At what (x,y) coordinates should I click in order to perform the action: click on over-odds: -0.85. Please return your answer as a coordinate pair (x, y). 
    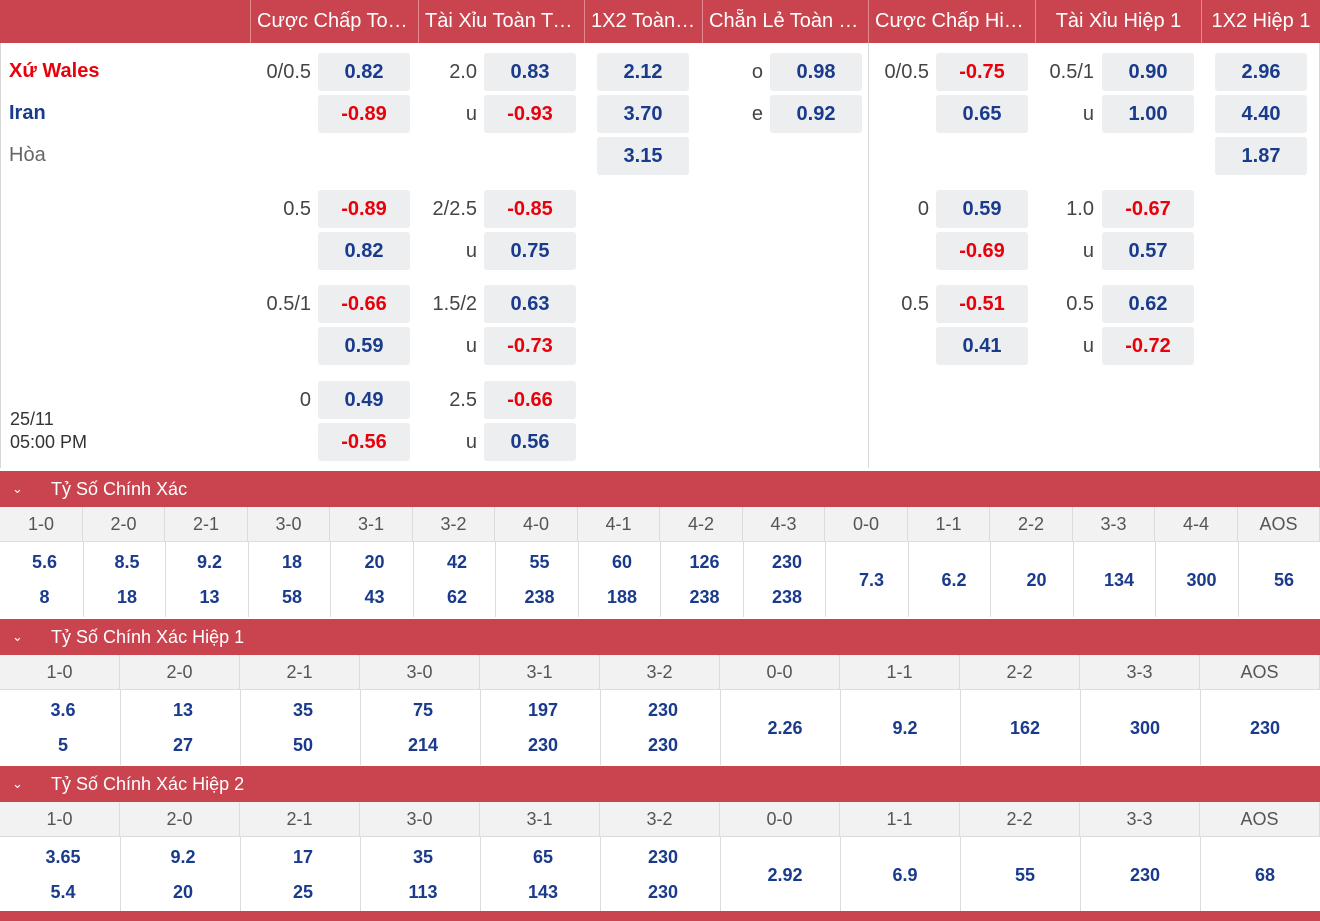
    Looking at the image, I should click on (530, 209).